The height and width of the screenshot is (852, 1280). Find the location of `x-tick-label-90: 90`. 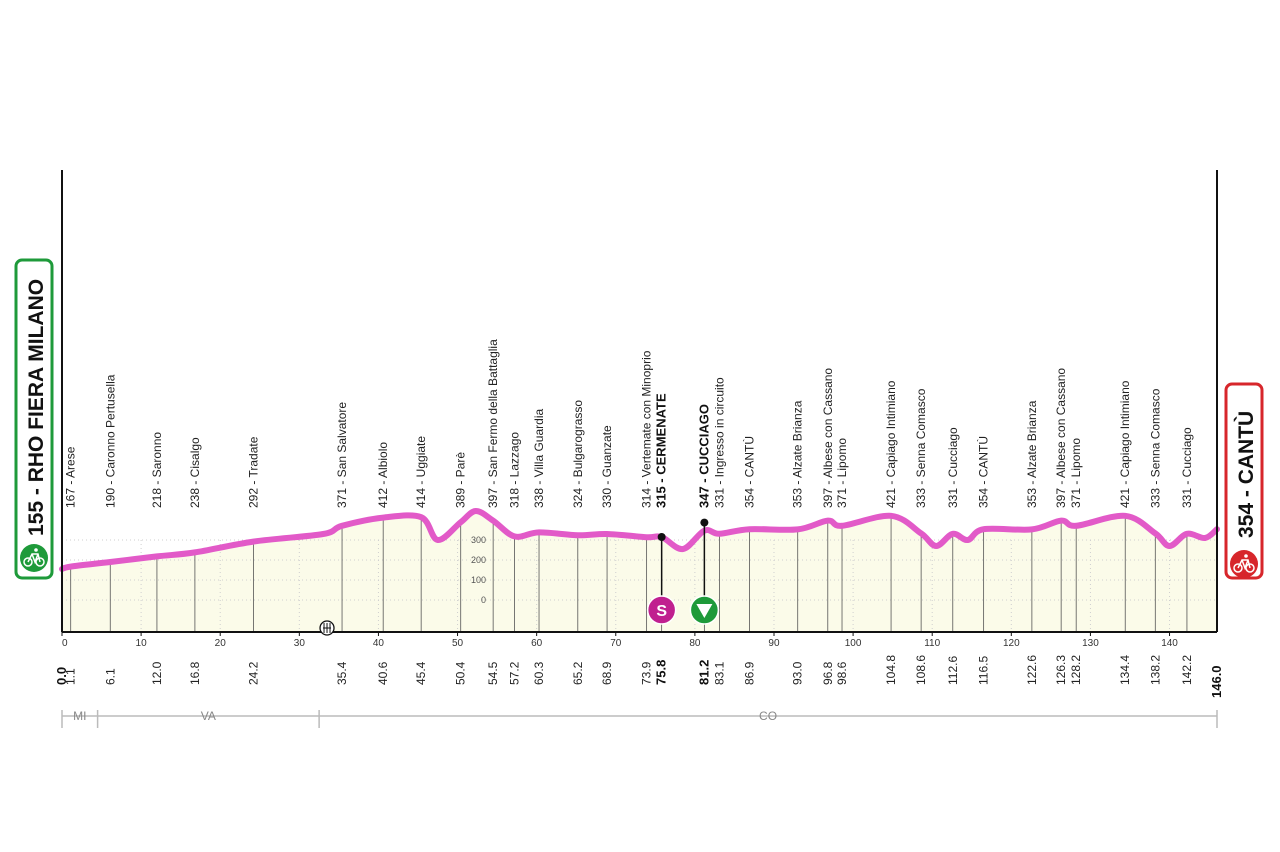

x-tick-label-90: 90 is located at coordinates (774, 643).